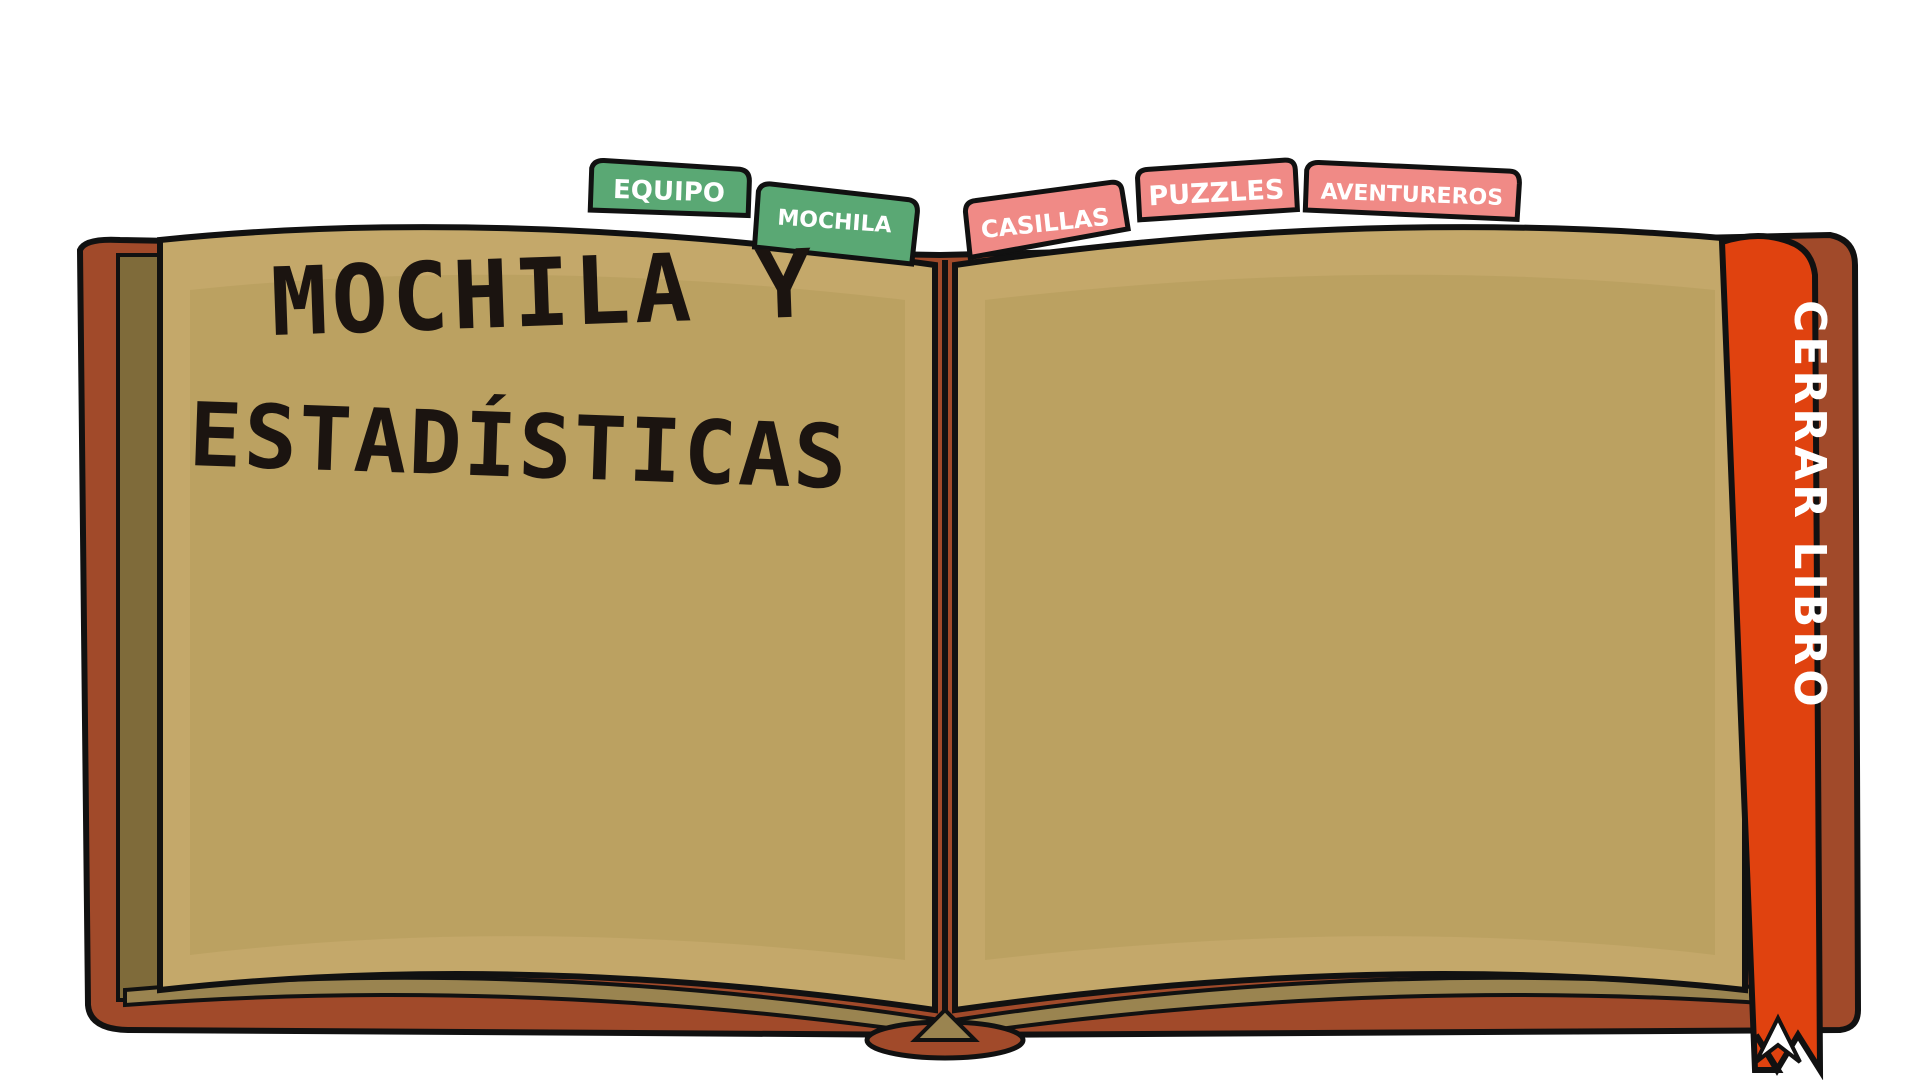  I want to click on tab-equipo-label: EQUIPO, so click(669, 192).